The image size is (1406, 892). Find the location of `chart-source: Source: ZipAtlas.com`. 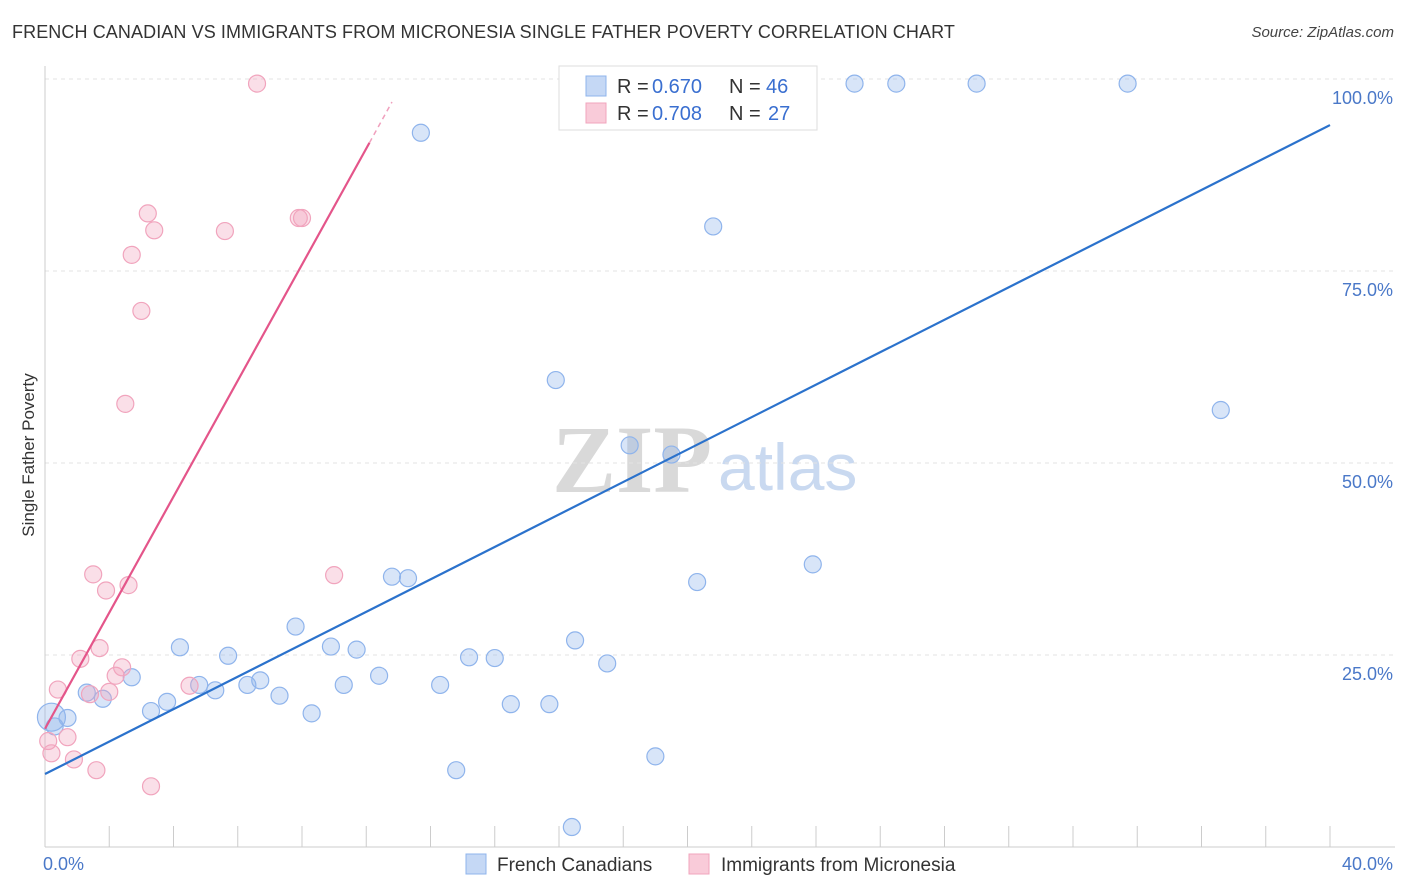

chart-source: Source: ZipAtlas.com is located at coordinates (1322, 32).